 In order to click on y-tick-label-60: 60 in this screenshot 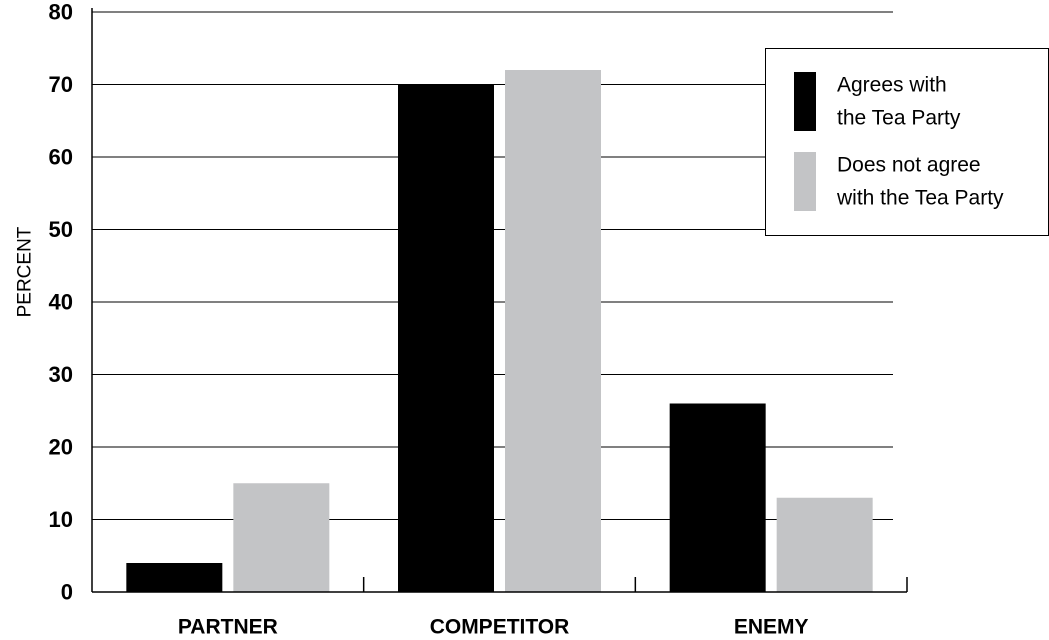, I will do `click(61, 157)`.